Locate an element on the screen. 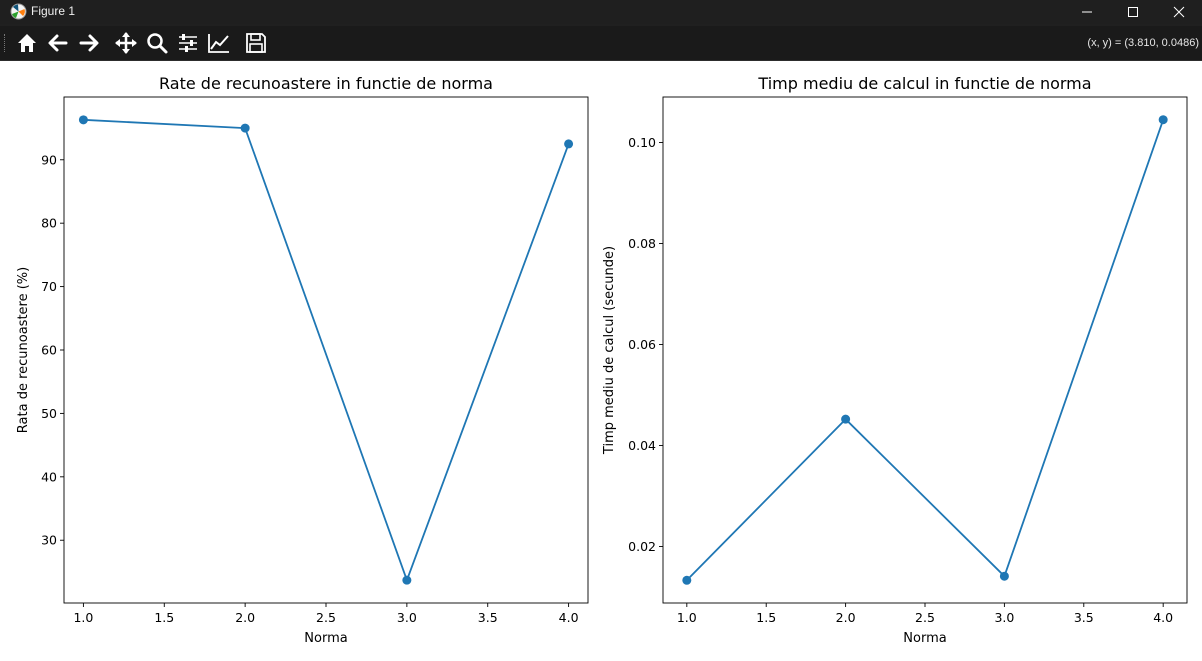  home-button is located at coordinates (27, 43).